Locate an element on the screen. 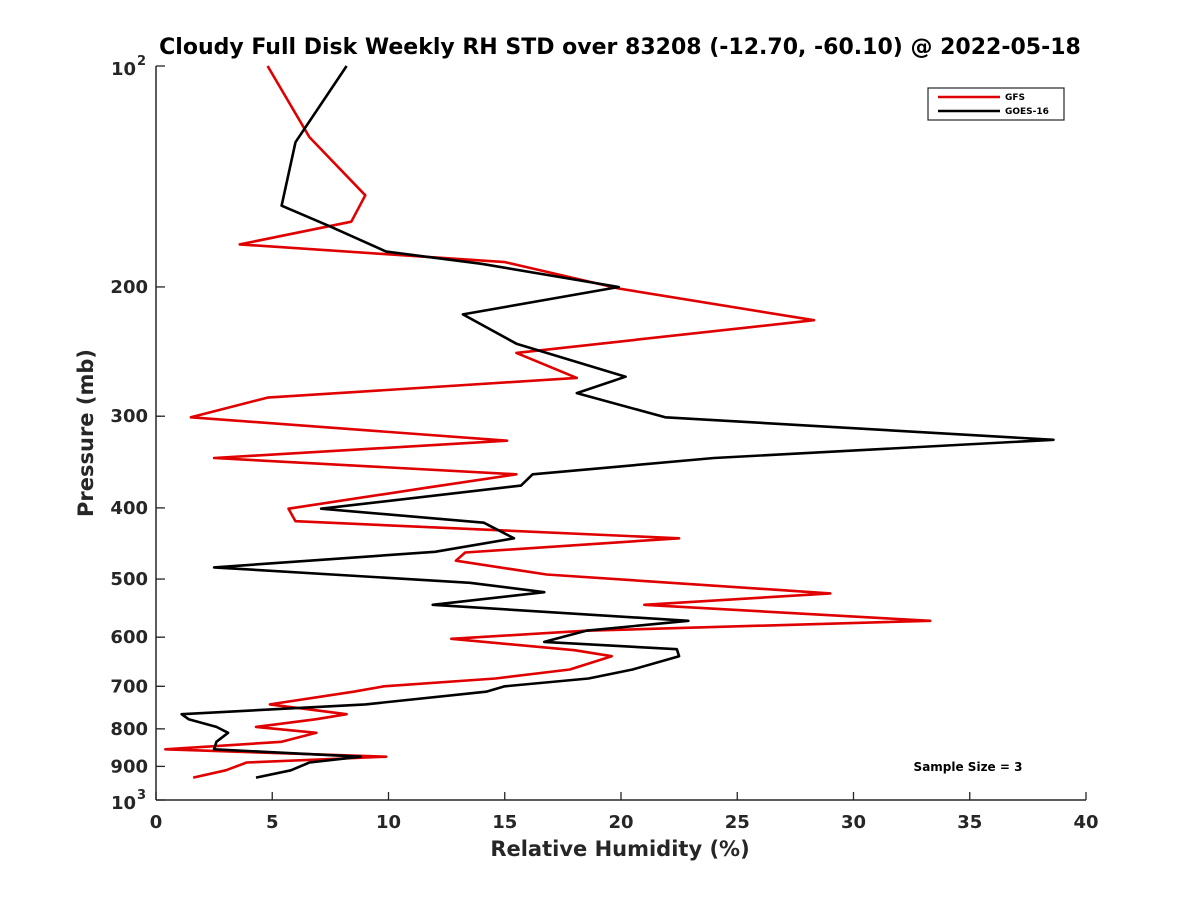 The height and width of the screenshot is (900, 1200). x-tick-label: 0 is located at coordinates (156, 822).